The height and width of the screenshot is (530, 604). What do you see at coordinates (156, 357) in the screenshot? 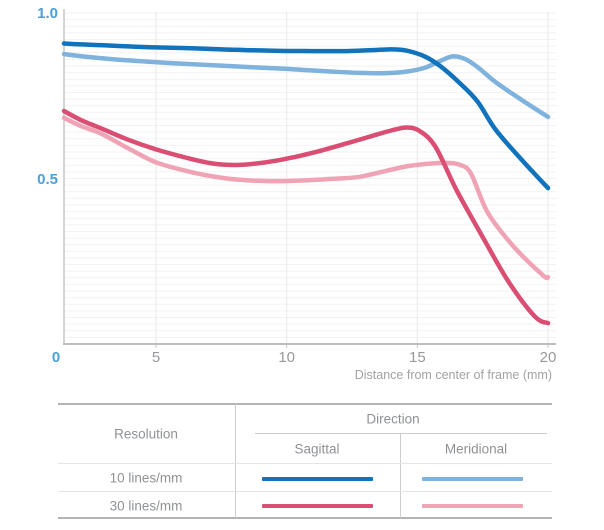
I see `x-tick-label-5: 5` at bounding box center [156, 357].